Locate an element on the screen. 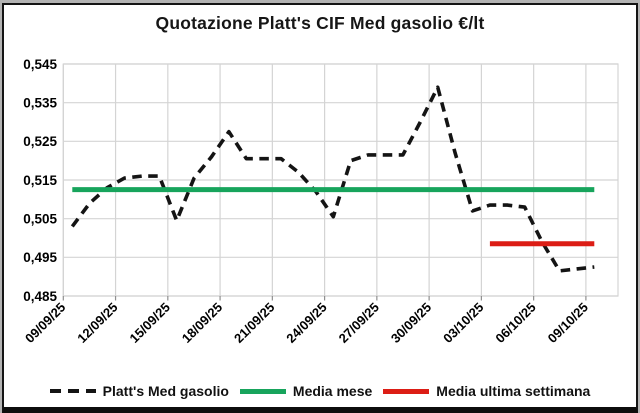  legend-item-platts: Platt's Med gasolio is located at coordinates (139, 391).